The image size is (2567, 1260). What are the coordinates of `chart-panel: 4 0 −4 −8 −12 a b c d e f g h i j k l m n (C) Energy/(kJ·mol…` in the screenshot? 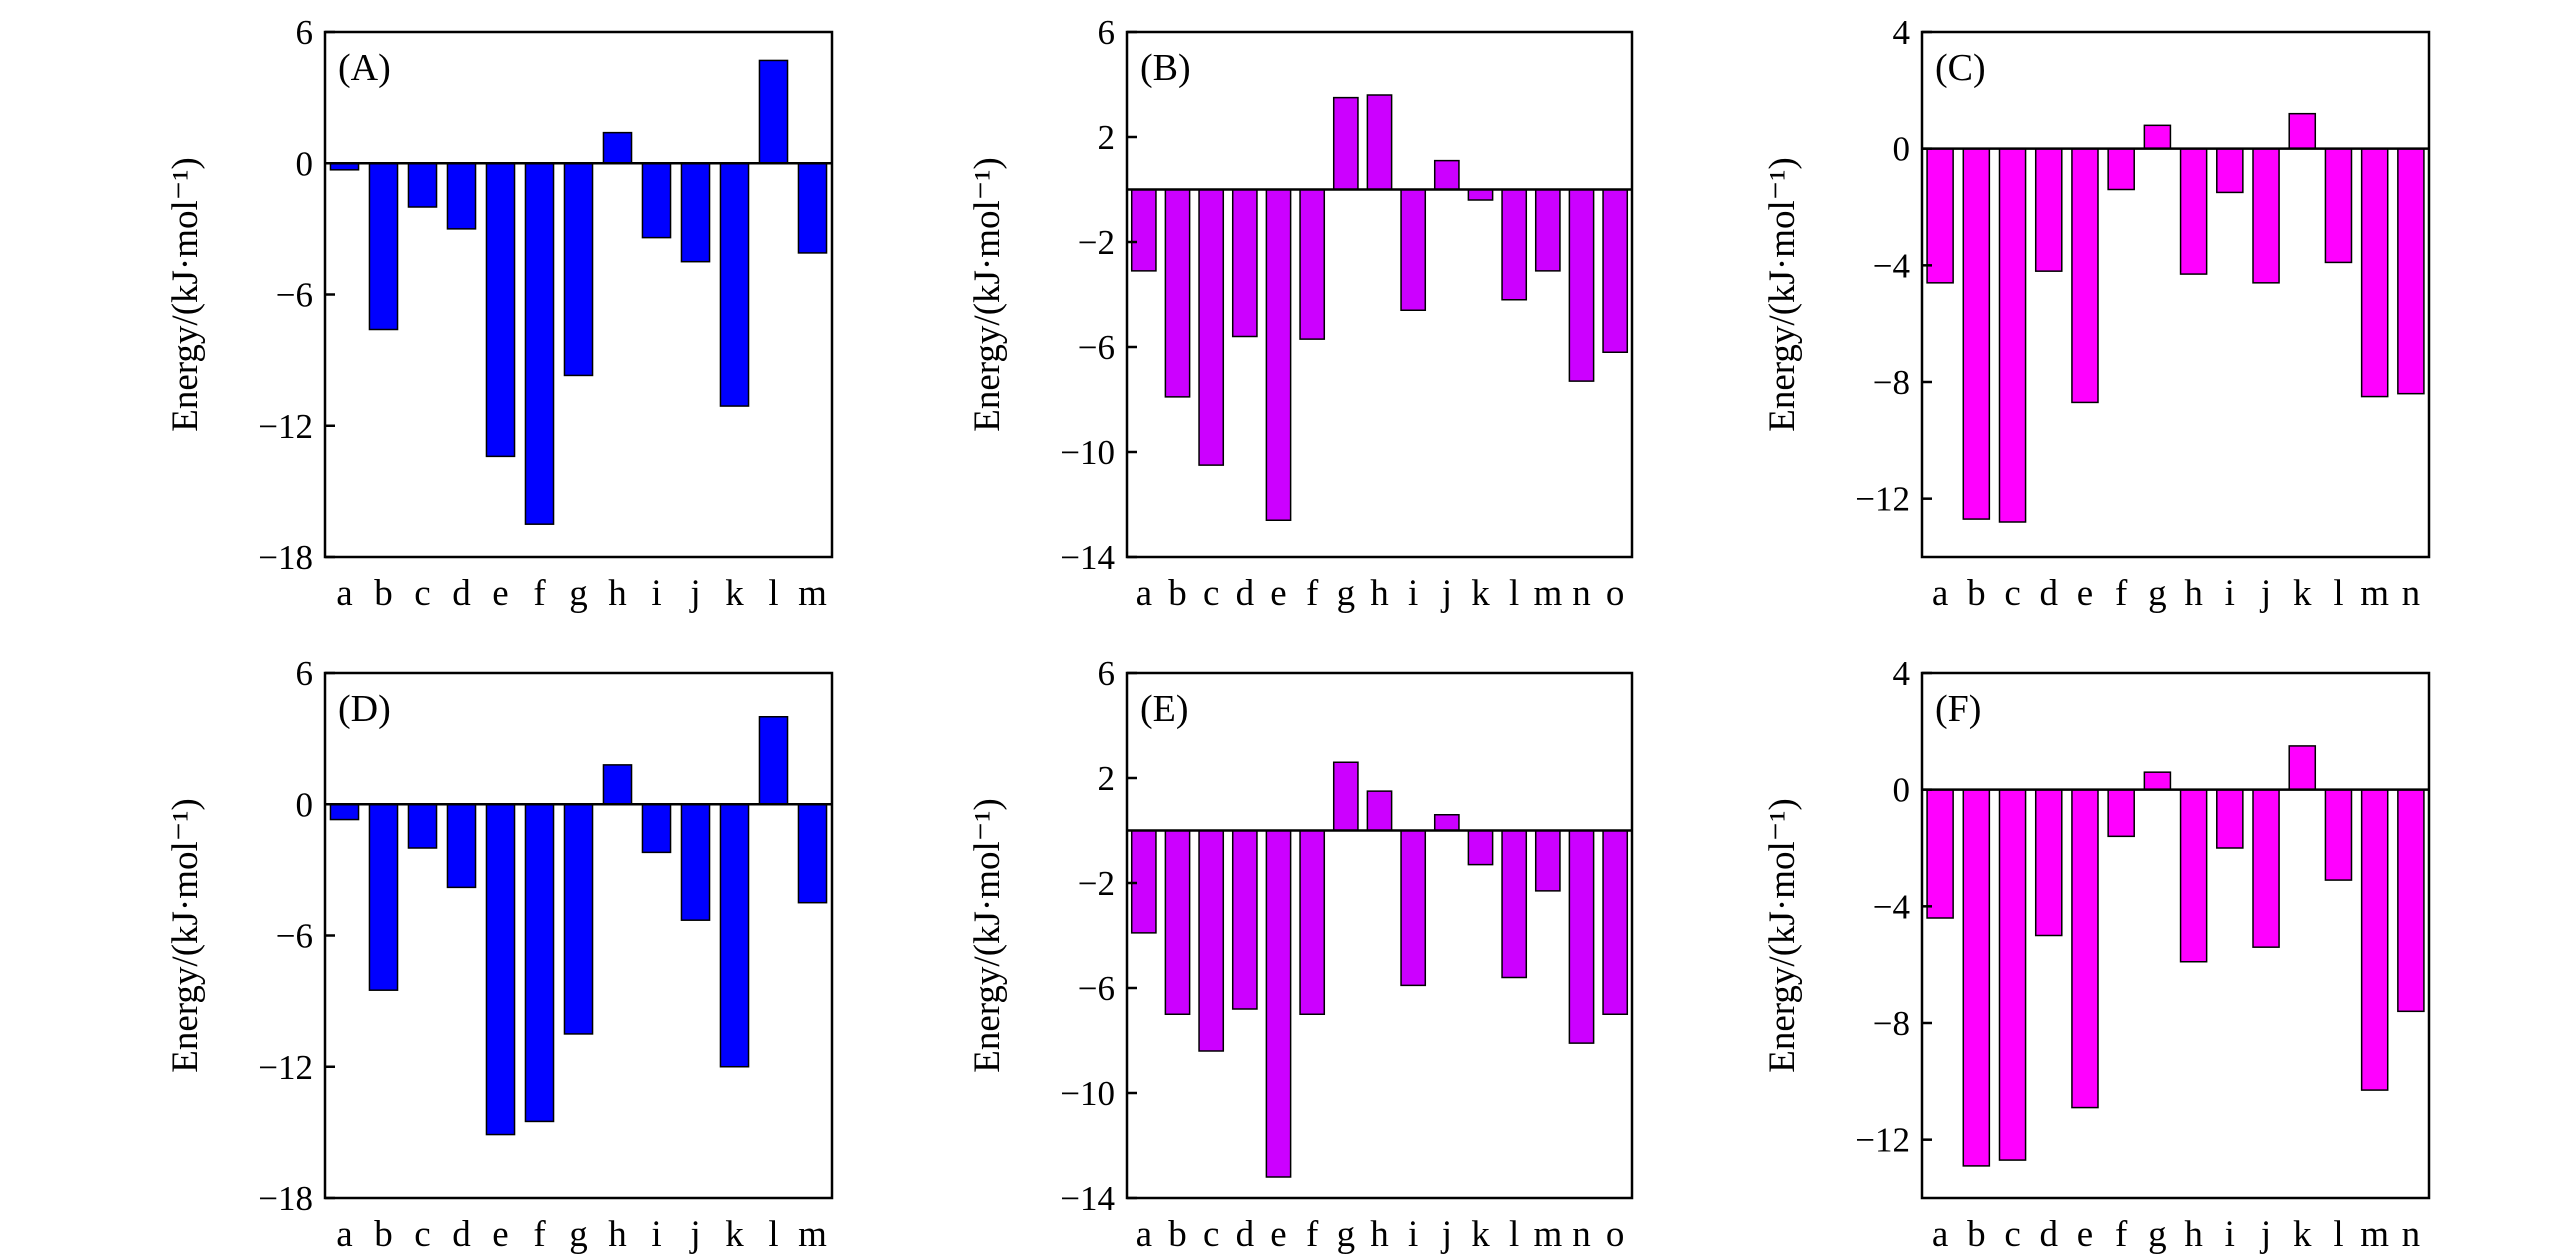 It's located at (2096, 313).